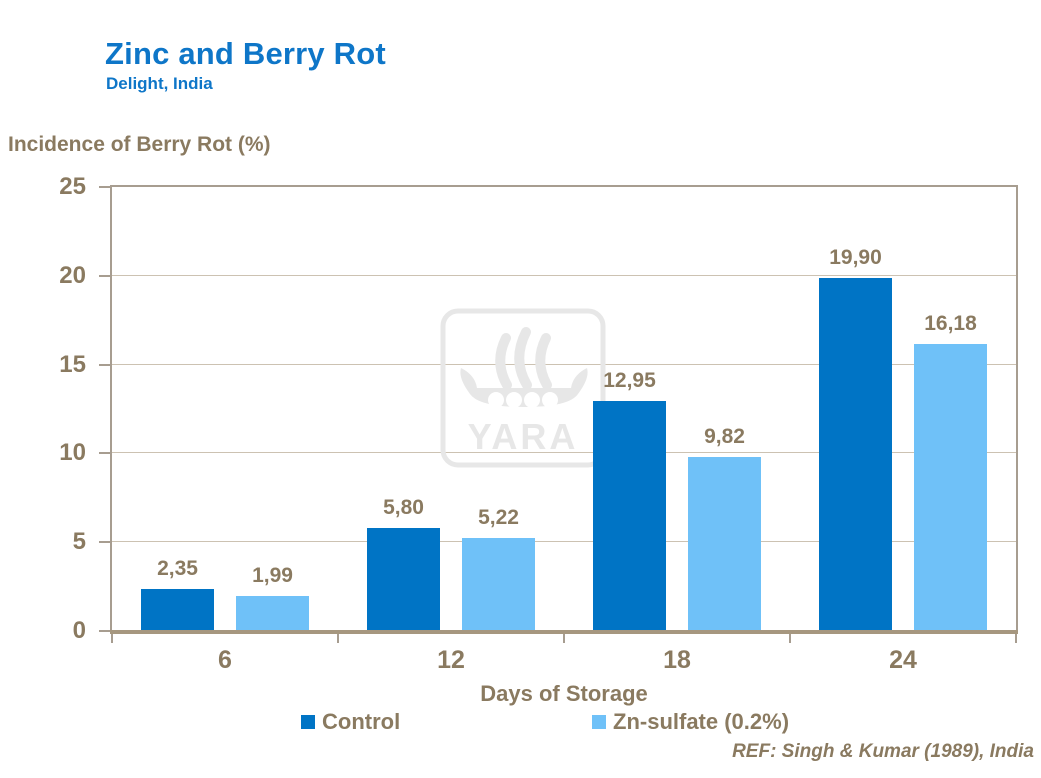  I want to click on legend-label-control: Control, so click(361, 721).